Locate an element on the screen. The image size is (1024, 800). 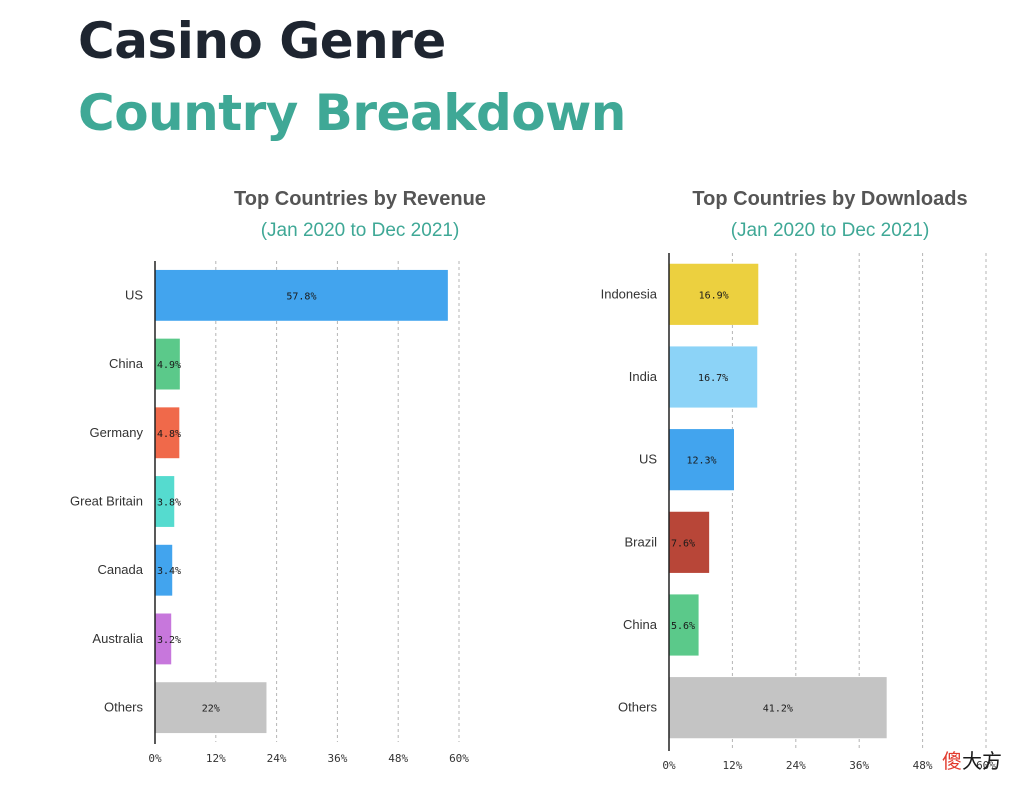
revenue-bar-australia is located at coordinates (163, 639).